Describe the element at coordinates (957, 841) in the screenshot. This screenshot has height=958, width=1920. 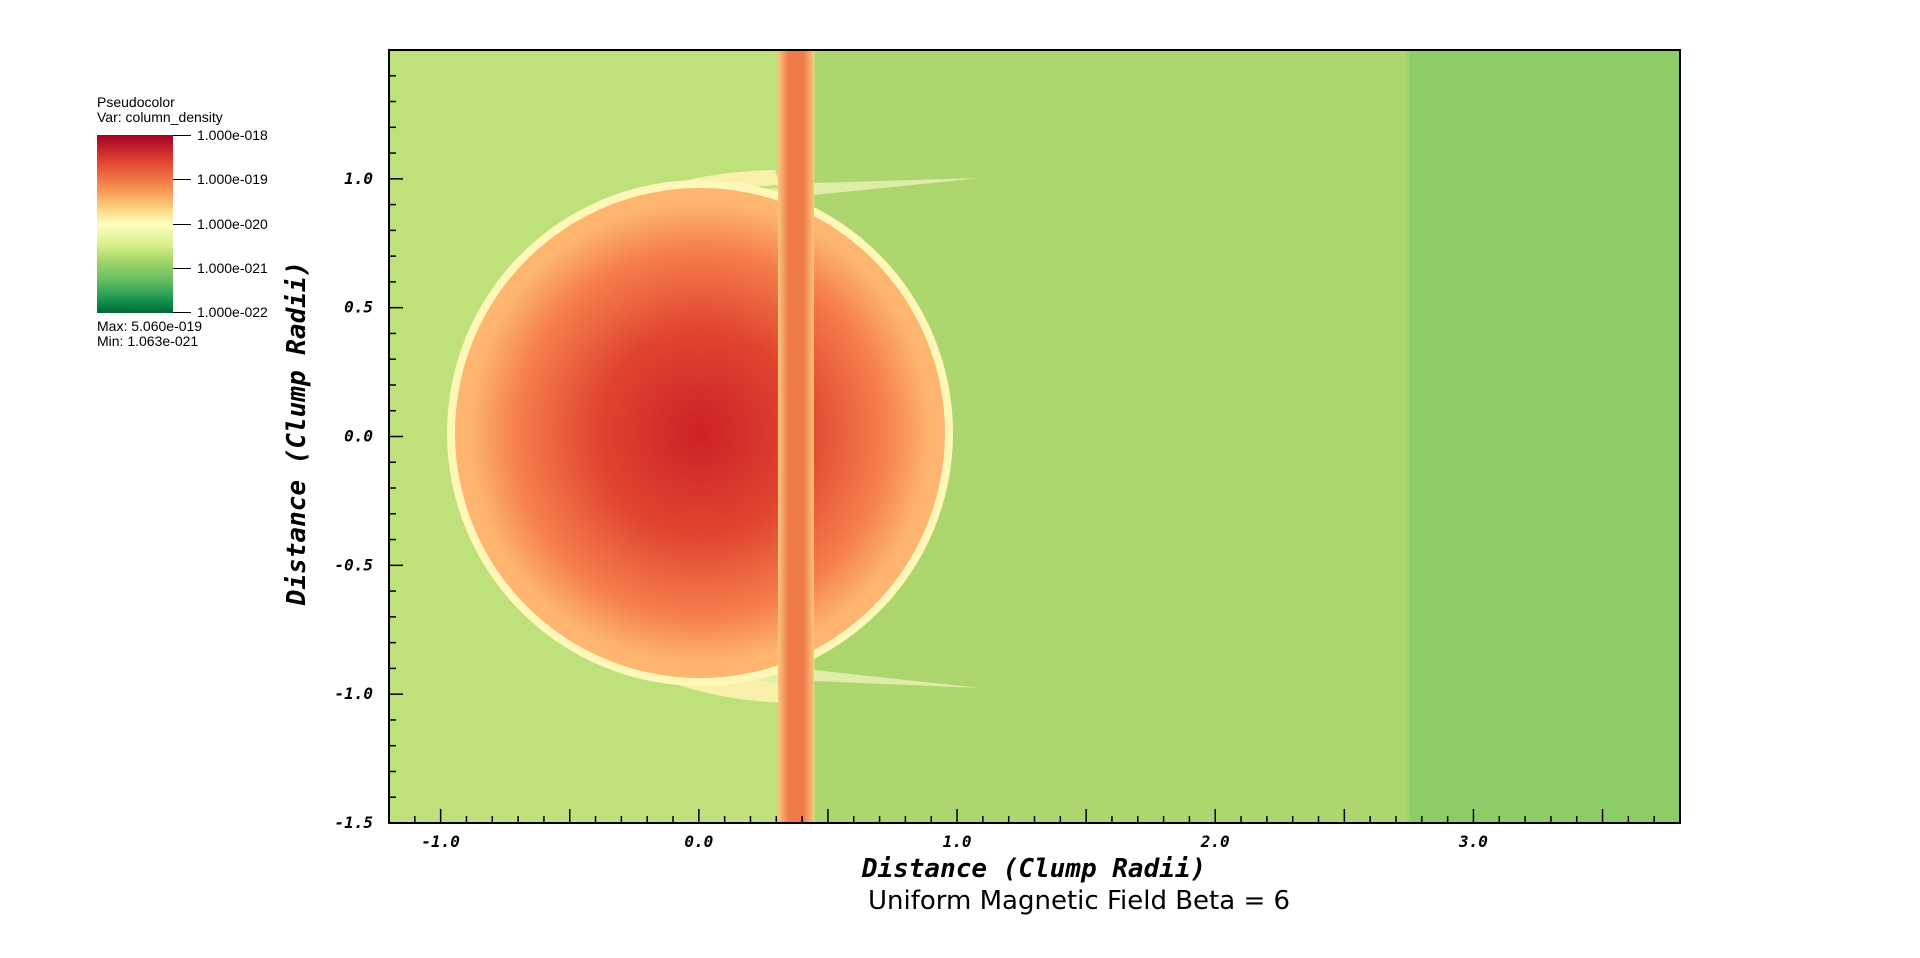
I see `x-tick-label: 1.0` at that location.